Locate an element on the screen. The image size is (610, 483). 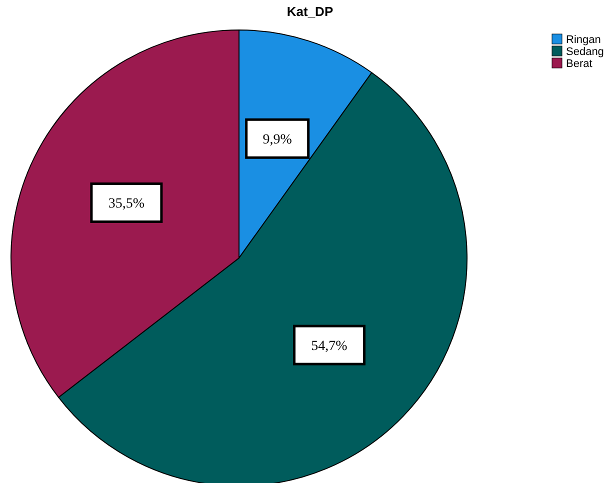
legend-label: Sedang is located at coordinates (585, 52).